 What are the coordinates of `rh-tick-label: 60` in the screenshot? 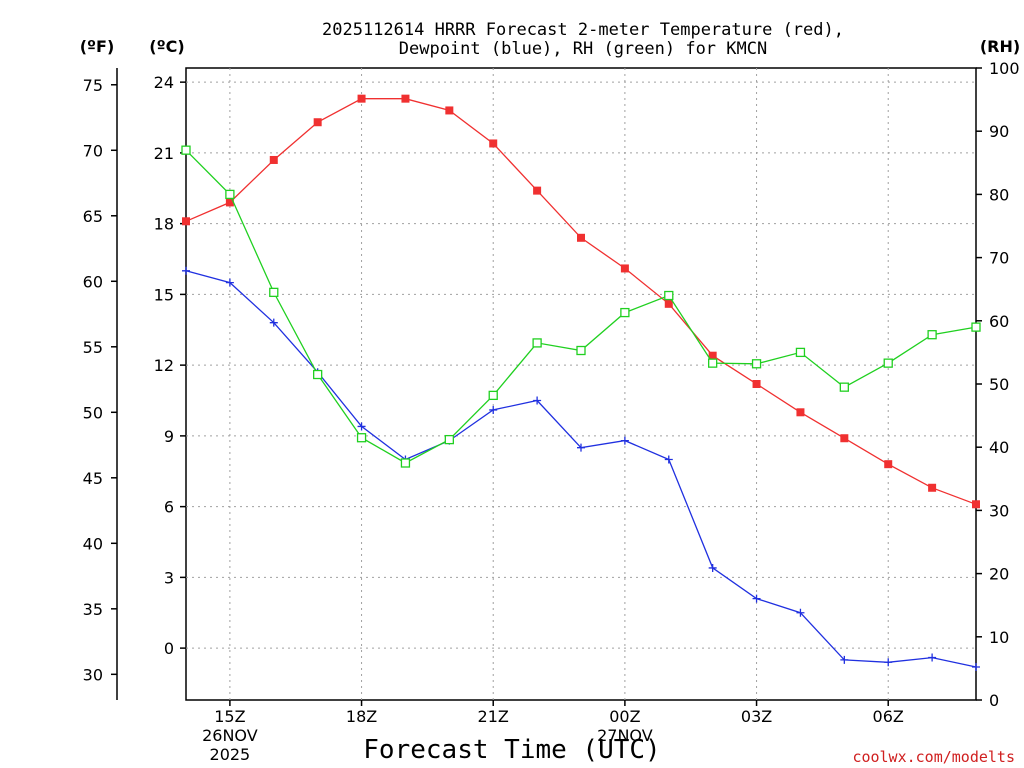 It's located at (999, 321).